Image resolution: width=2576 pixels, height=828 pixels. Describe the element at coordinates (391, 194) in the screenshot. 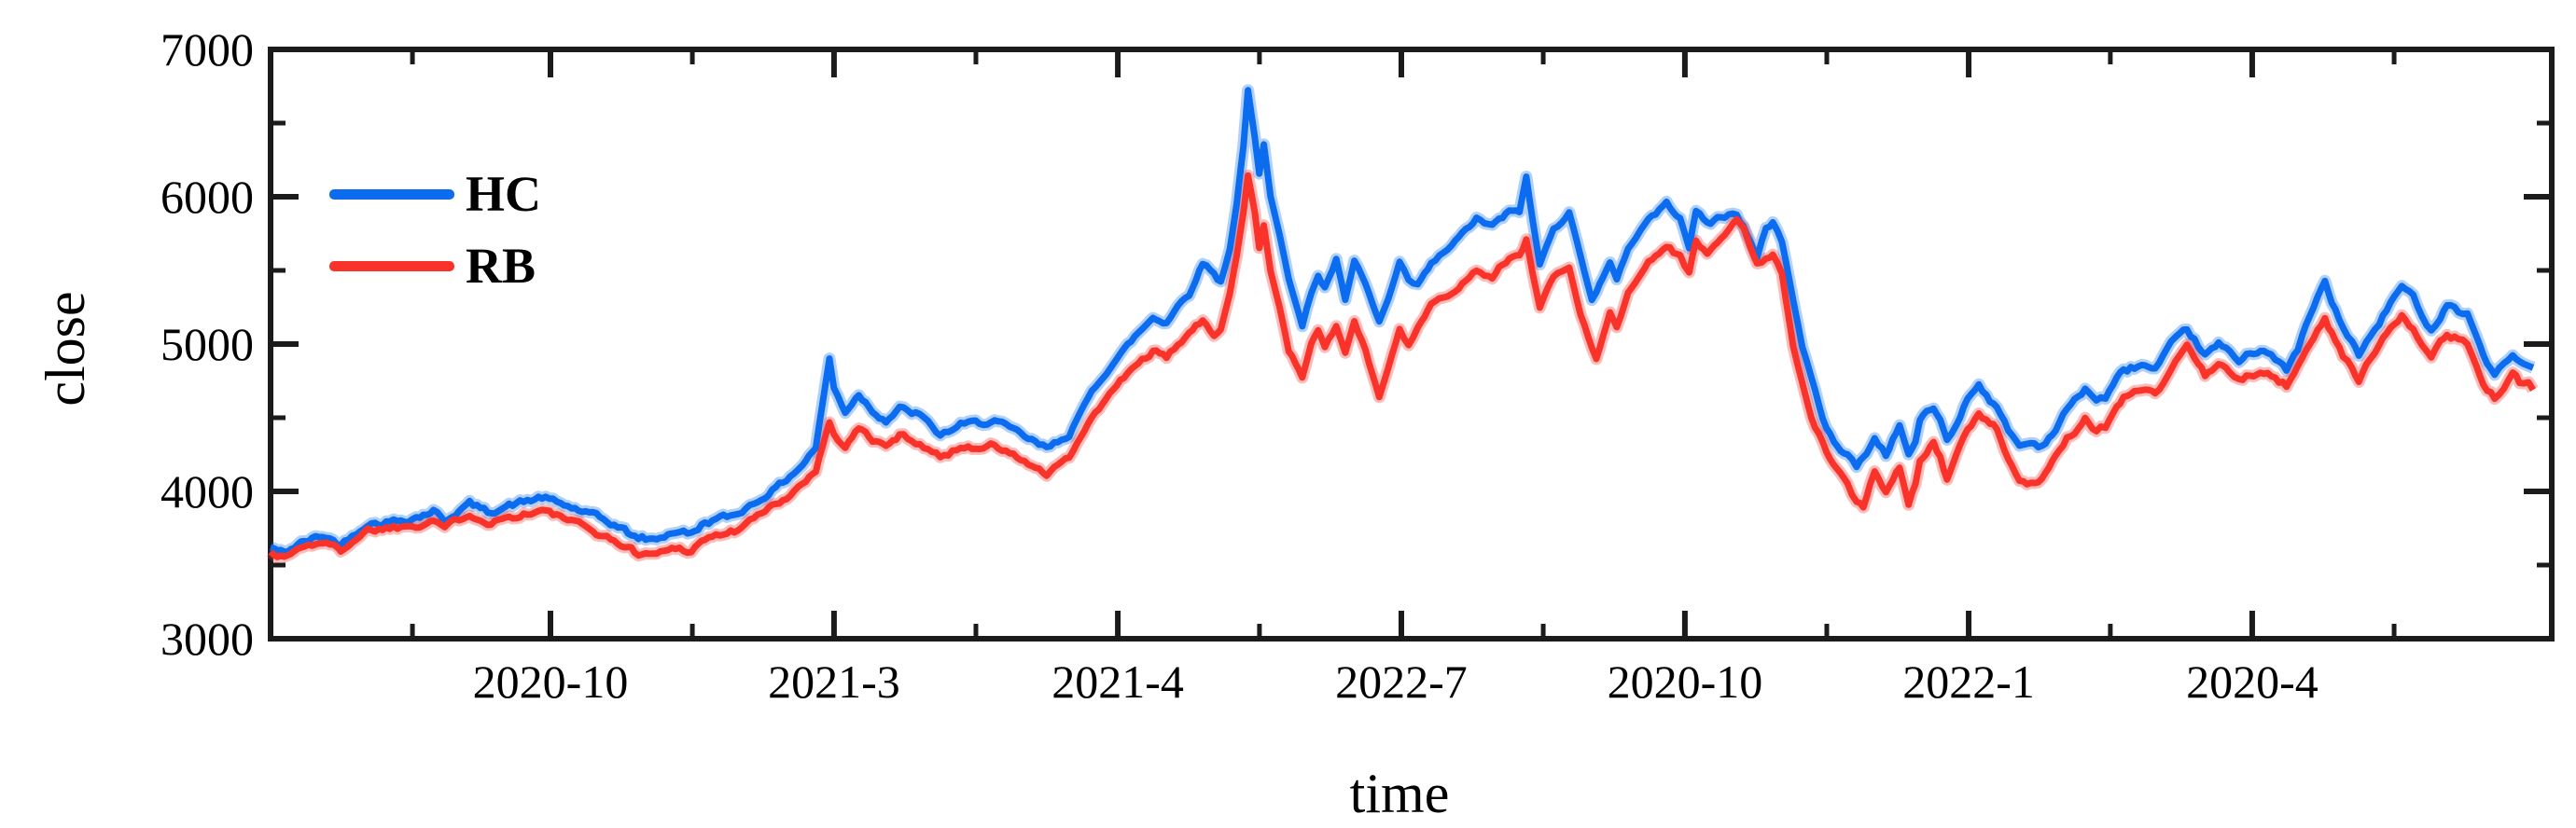

I see `hc-legend-line` at that location.